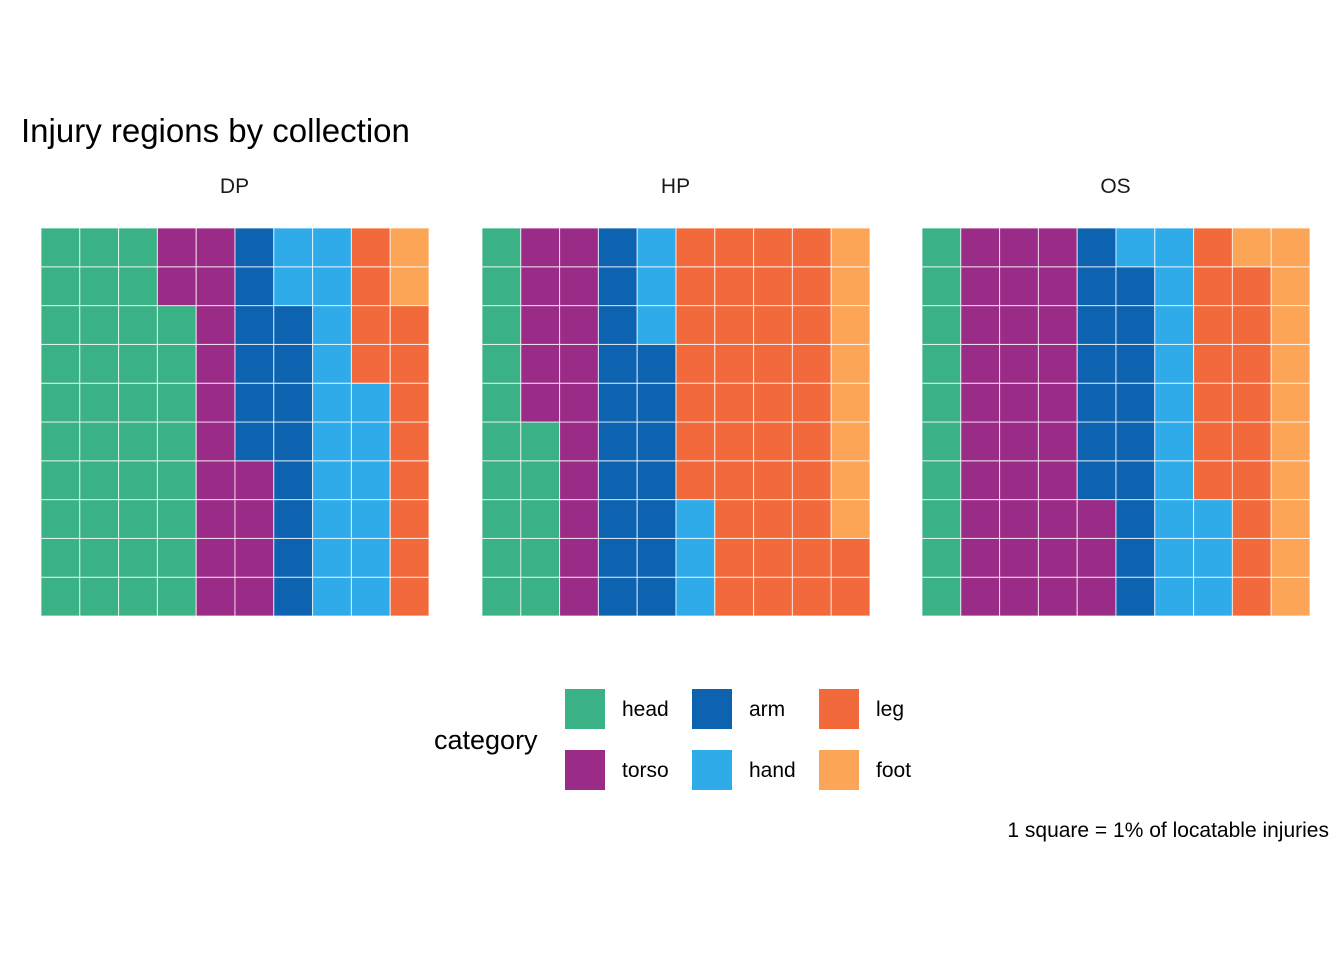  I want to click on waffle-panel-dp, so click(235, 422).